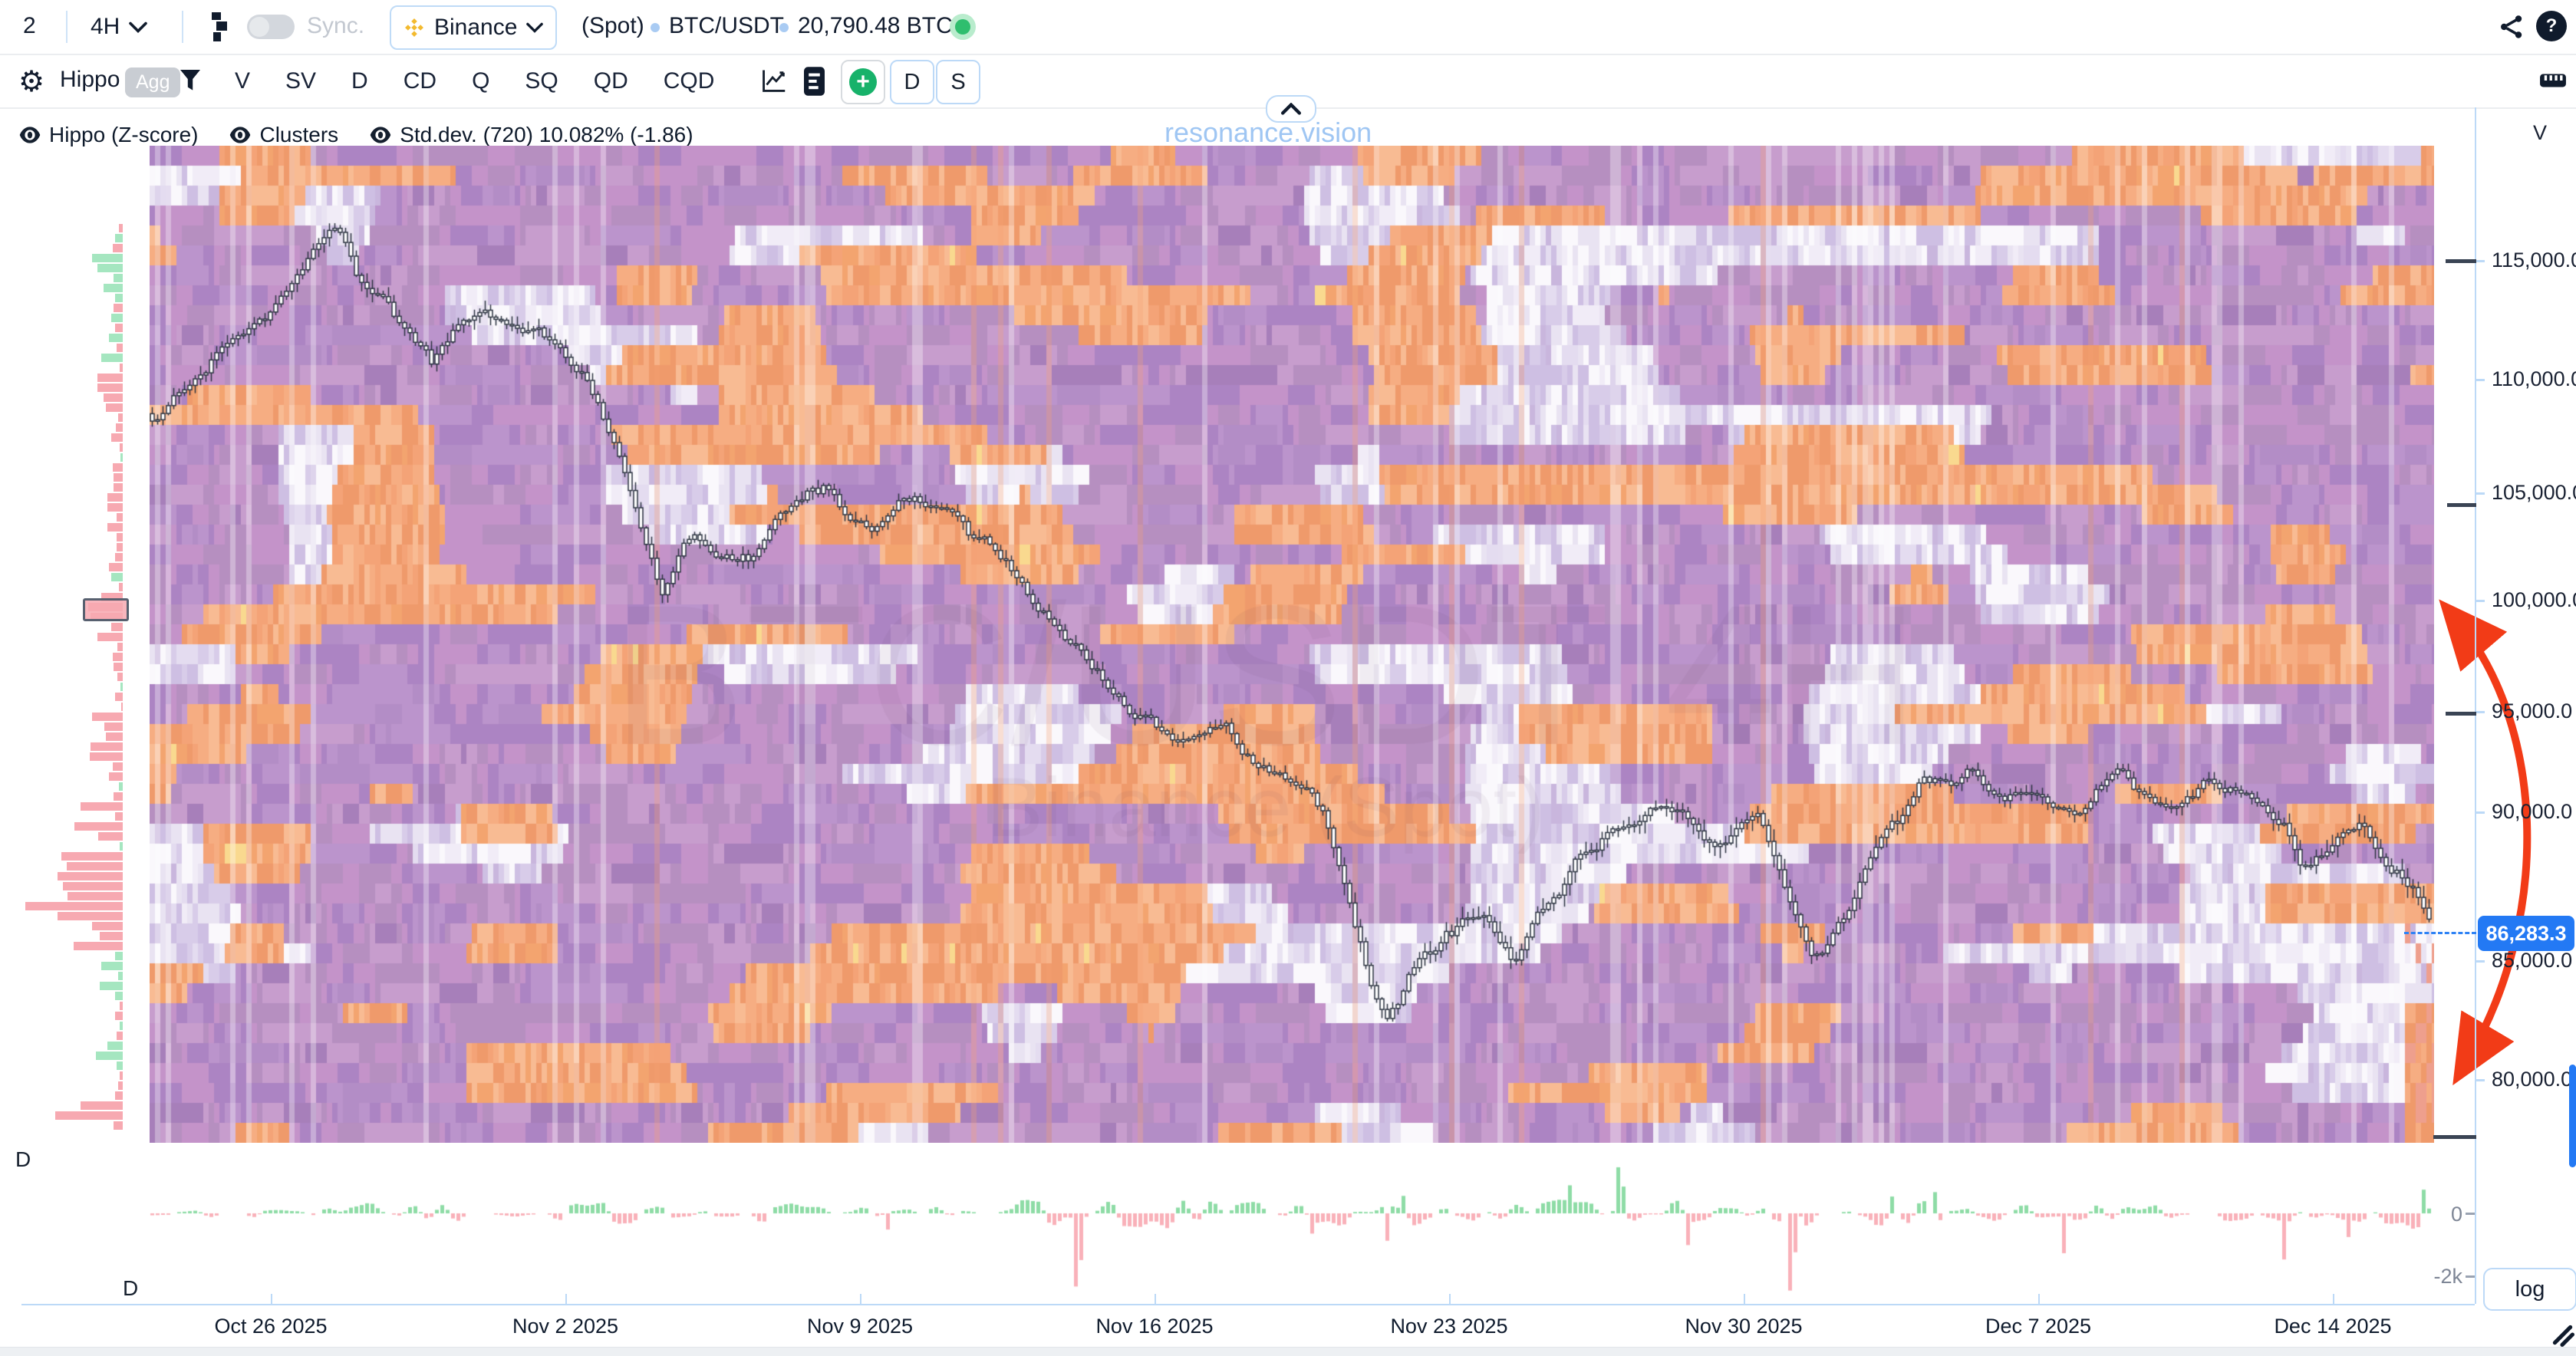  I want to click on add-button: +, so click(863, 82).